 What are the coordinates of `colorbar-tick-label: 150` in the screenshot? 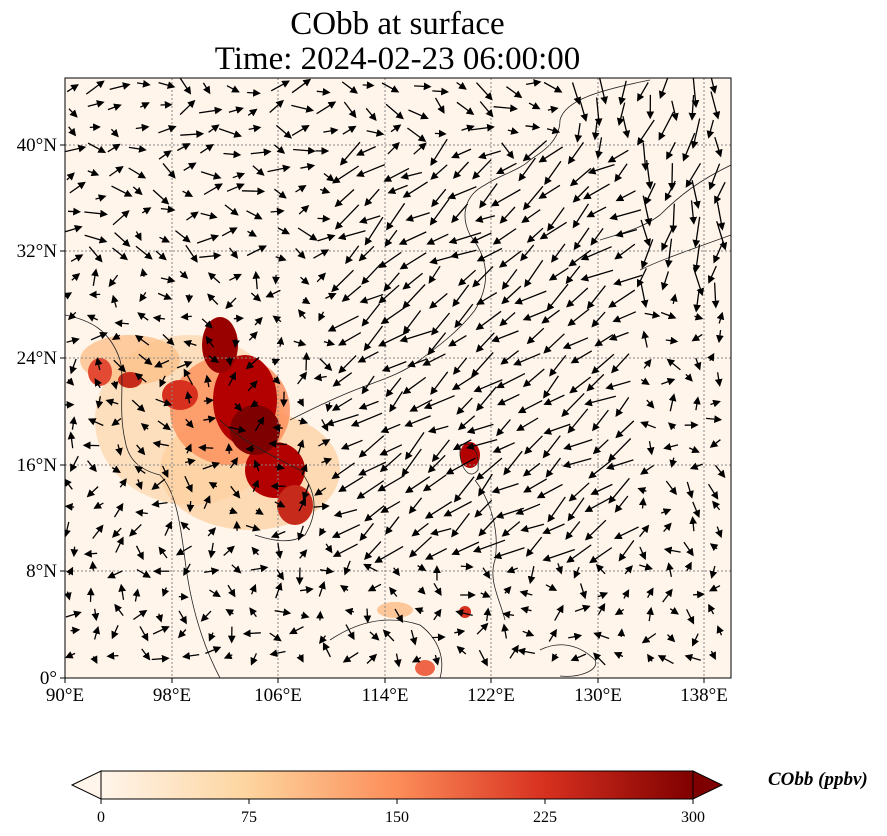 It's located at (397, 817).